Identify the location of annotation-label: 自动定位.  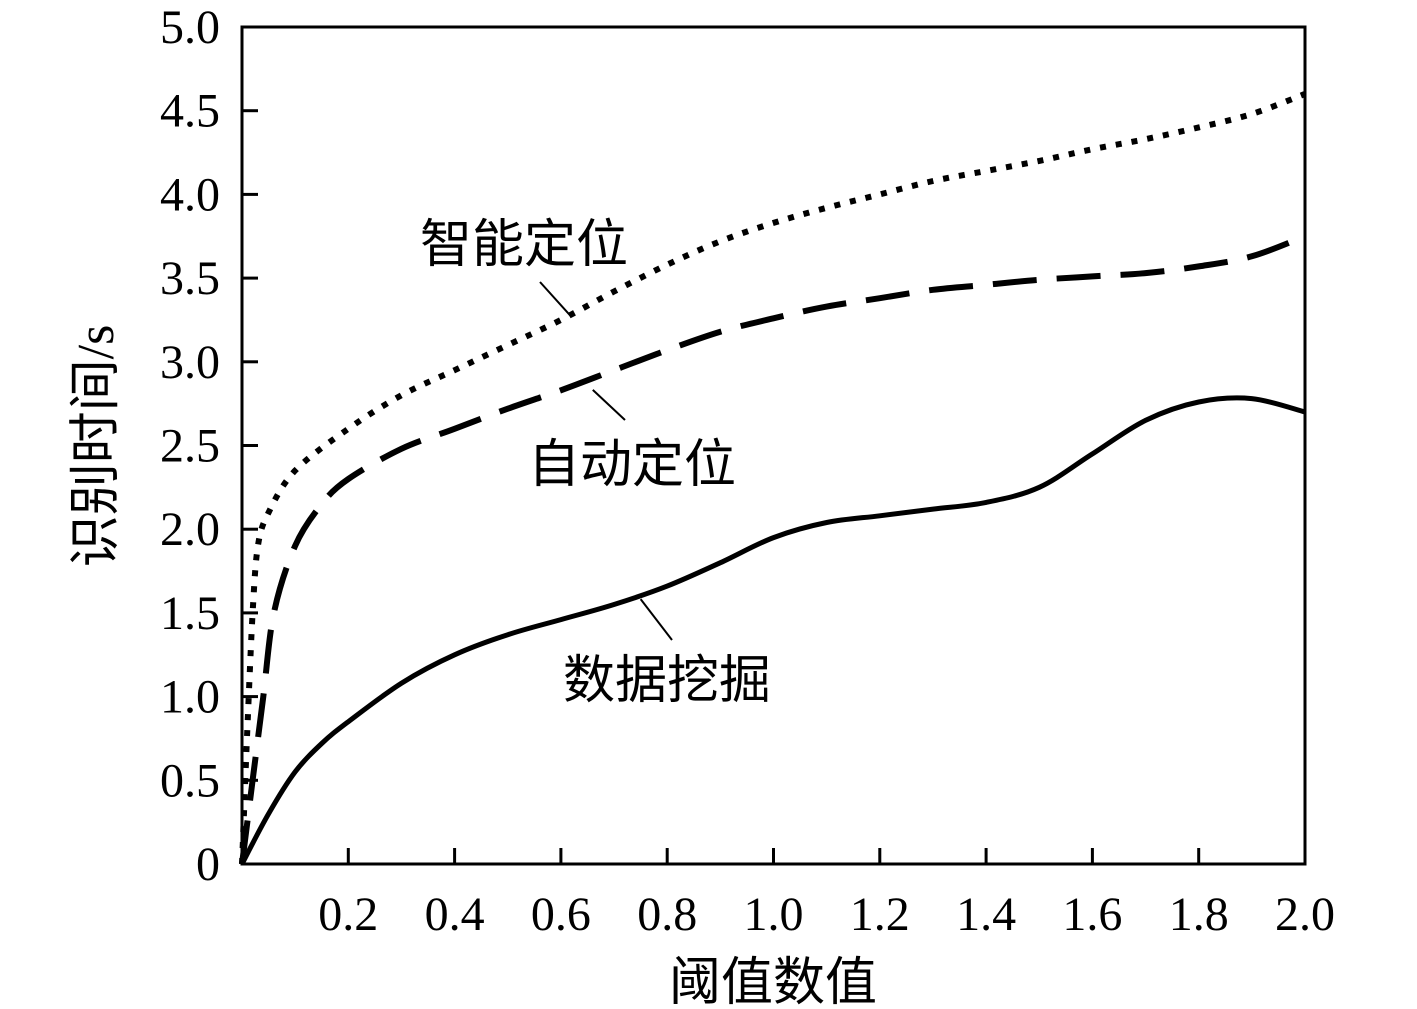
(632, 465).